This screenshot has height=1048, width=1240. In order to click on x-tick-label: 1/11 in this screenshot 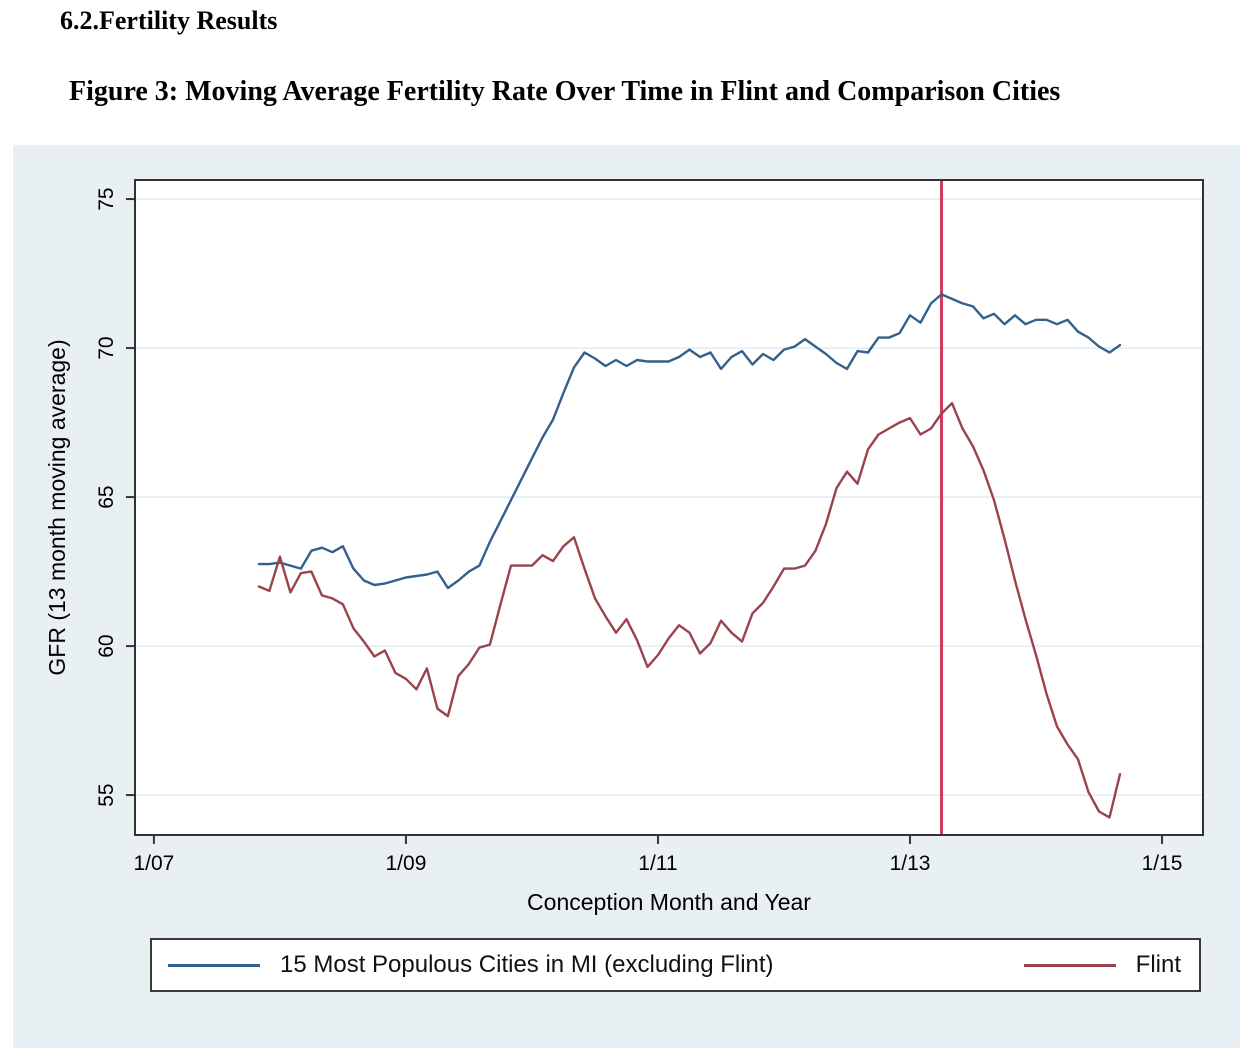, I will do `click(657, 863)`.